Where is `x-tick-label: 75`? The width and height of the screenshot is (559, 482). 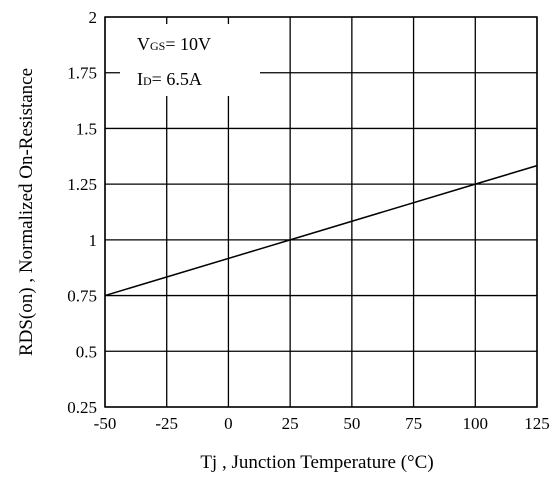
x-tick-label: 75 is located at coordinates (413, 423).